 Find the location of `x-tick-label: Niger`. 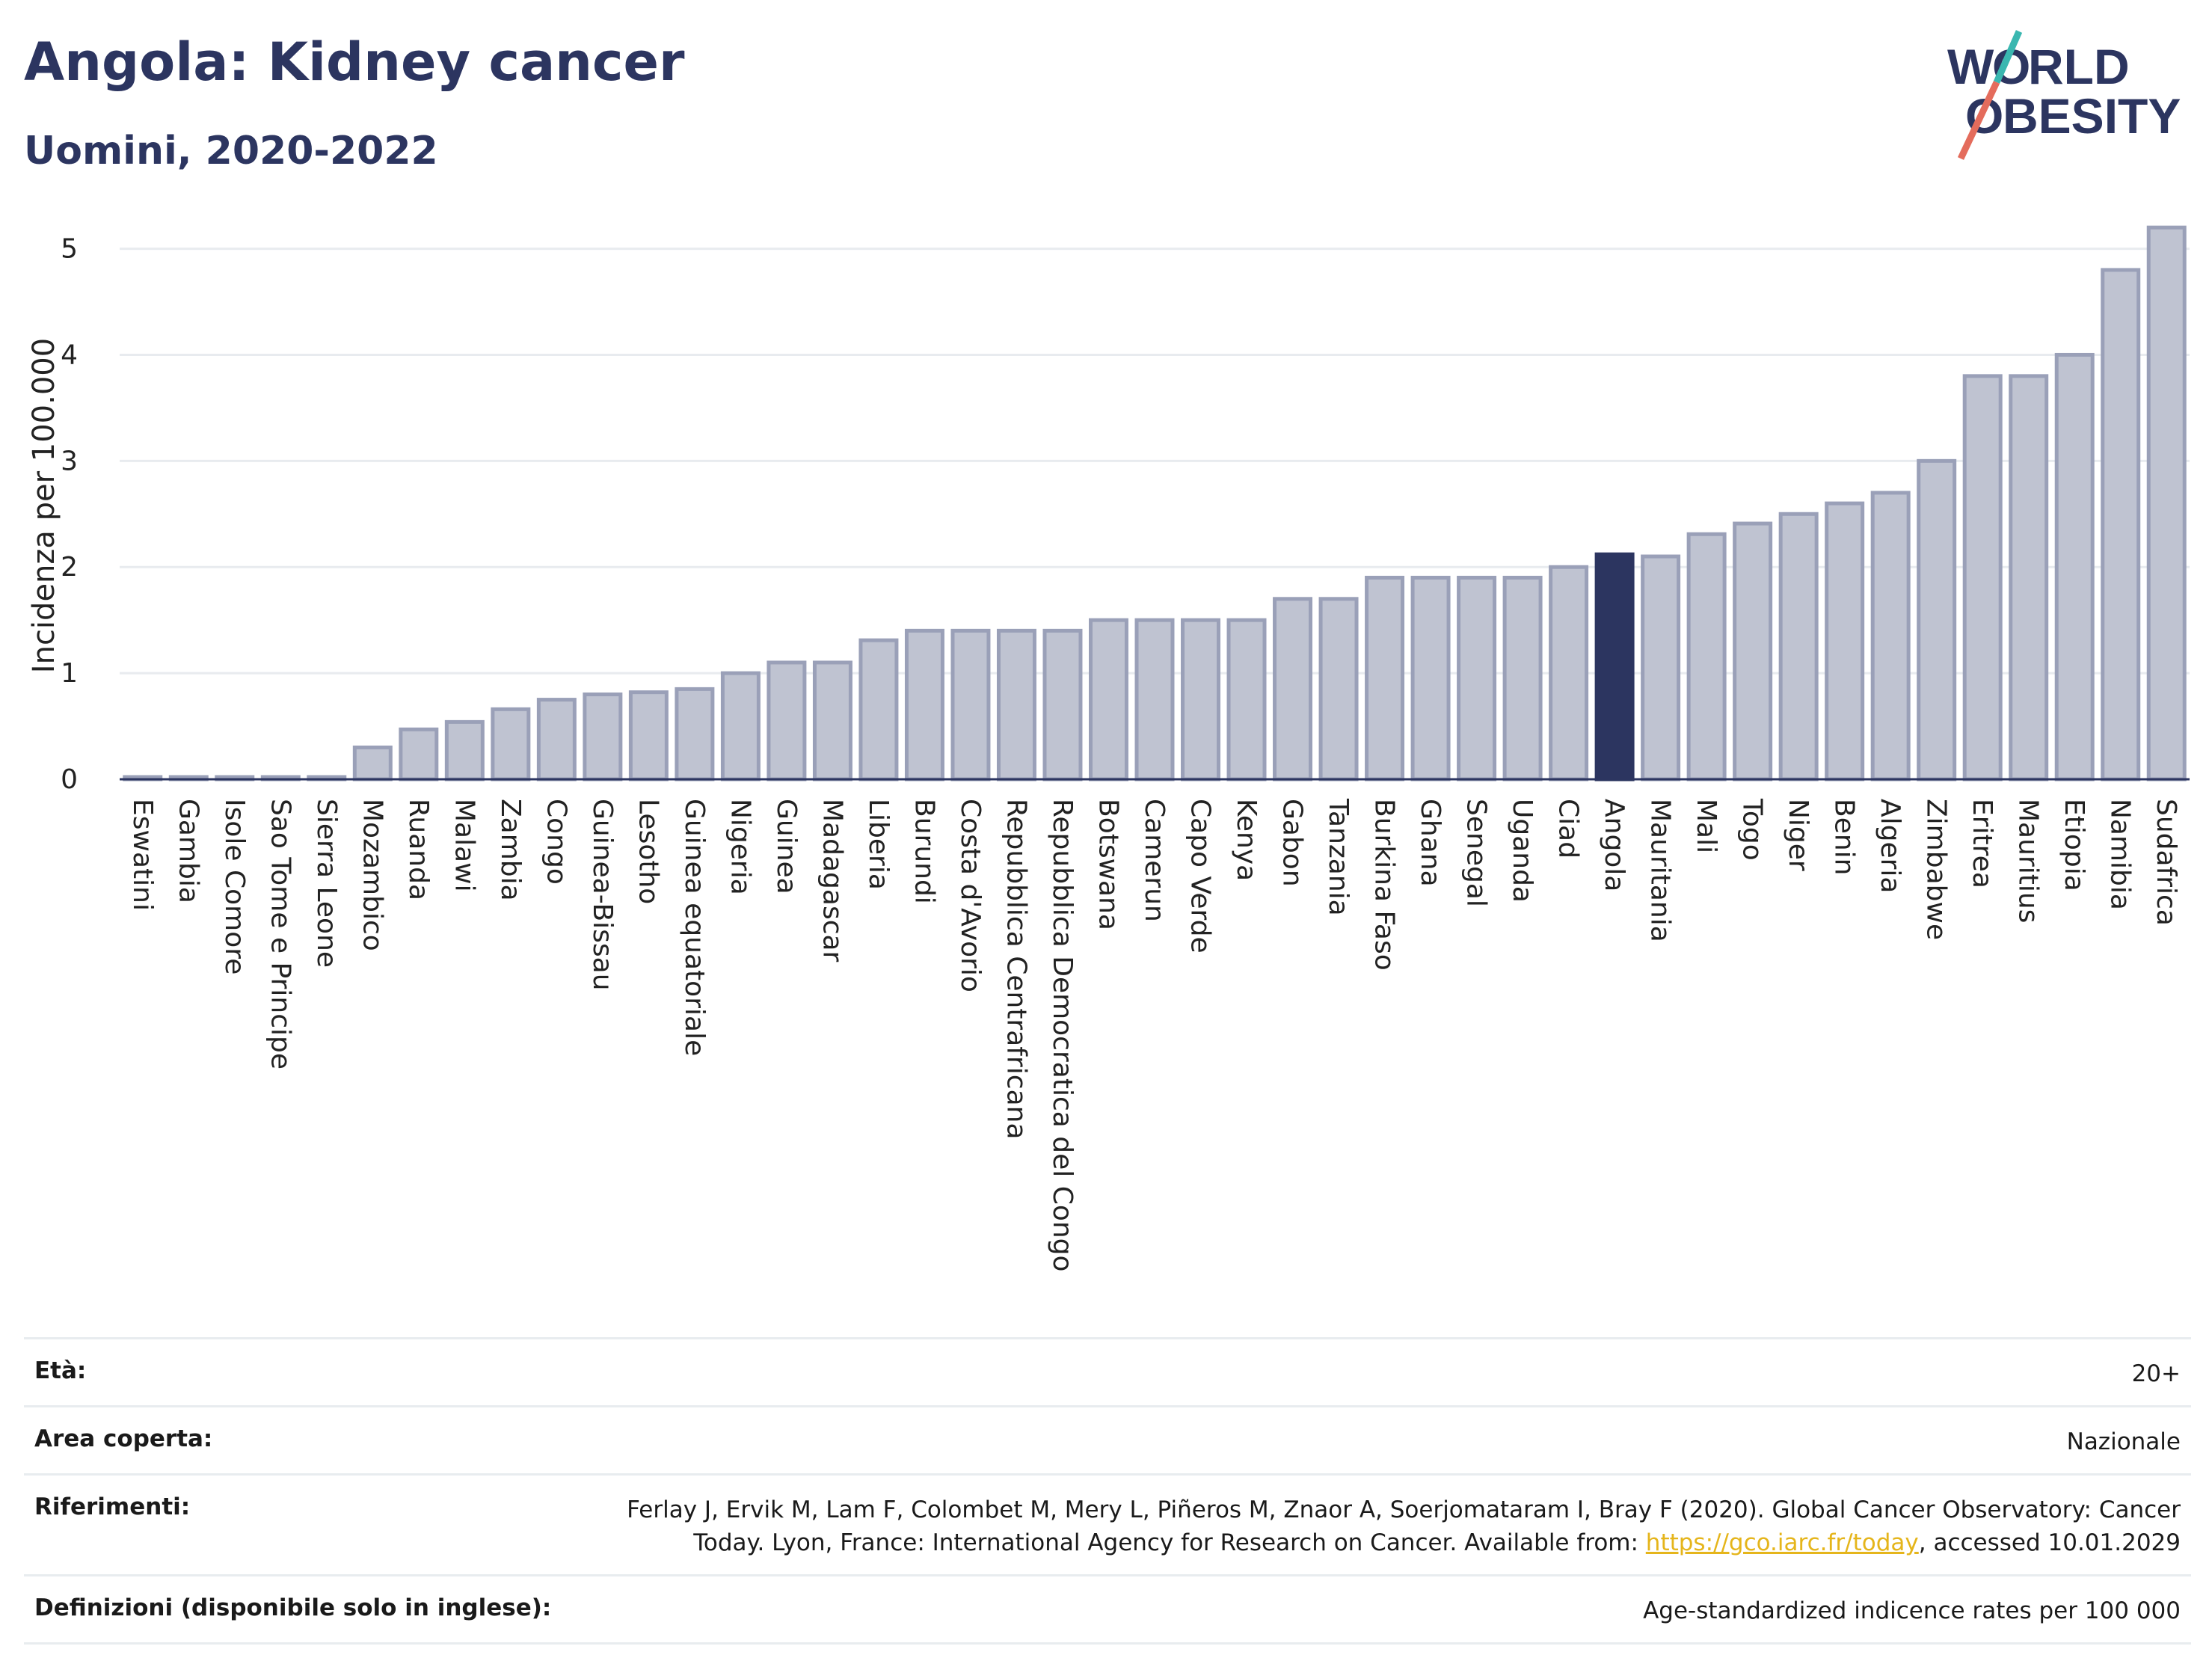

x-tick-label: Niger is located at coordinates (1798, 835).